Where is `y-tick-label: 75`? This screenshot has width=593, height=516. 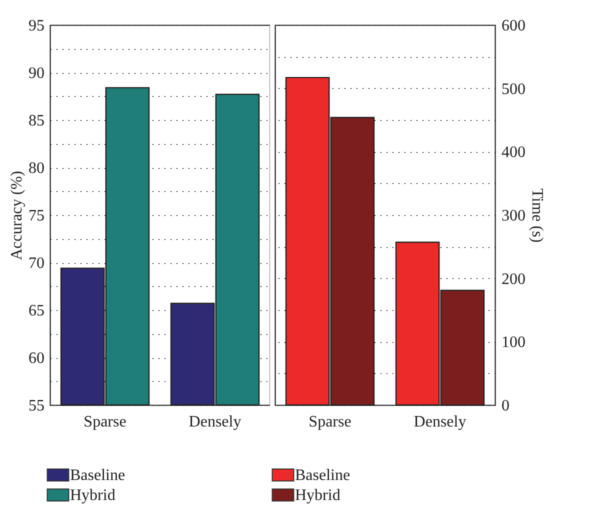
y-tick-label: 75 is located at coordinates (36, 216).